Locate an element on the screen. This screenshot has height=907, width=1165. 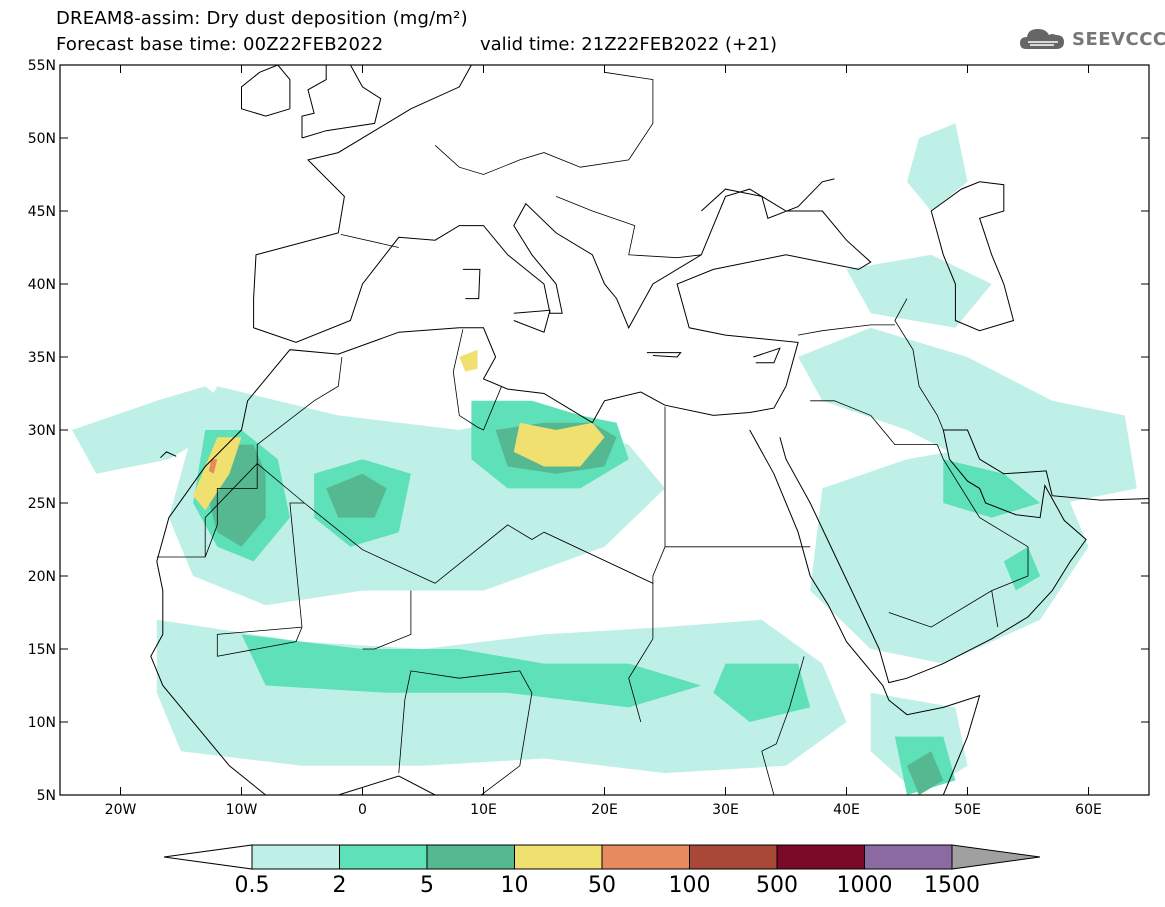
africa-gulf-coast is located at coordinates (351, 785).